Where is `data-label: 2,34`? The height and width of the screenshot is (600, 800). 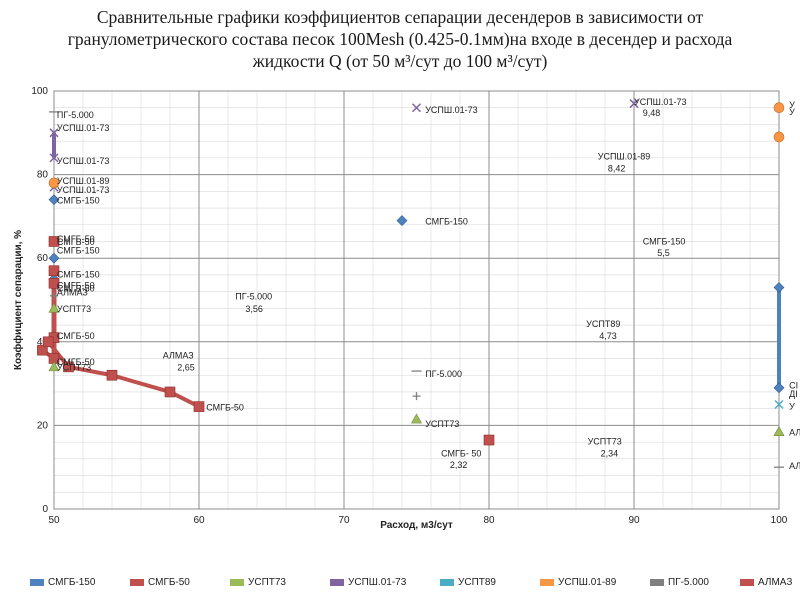 data-label: 2,34 is located at coordinates (610, 453).